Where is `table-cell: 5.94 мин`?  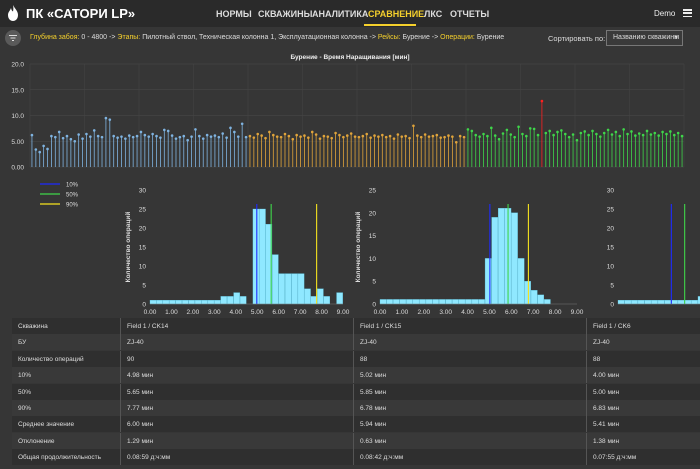
table-cell: 5.94 мин is located at coordinates (469, 424).